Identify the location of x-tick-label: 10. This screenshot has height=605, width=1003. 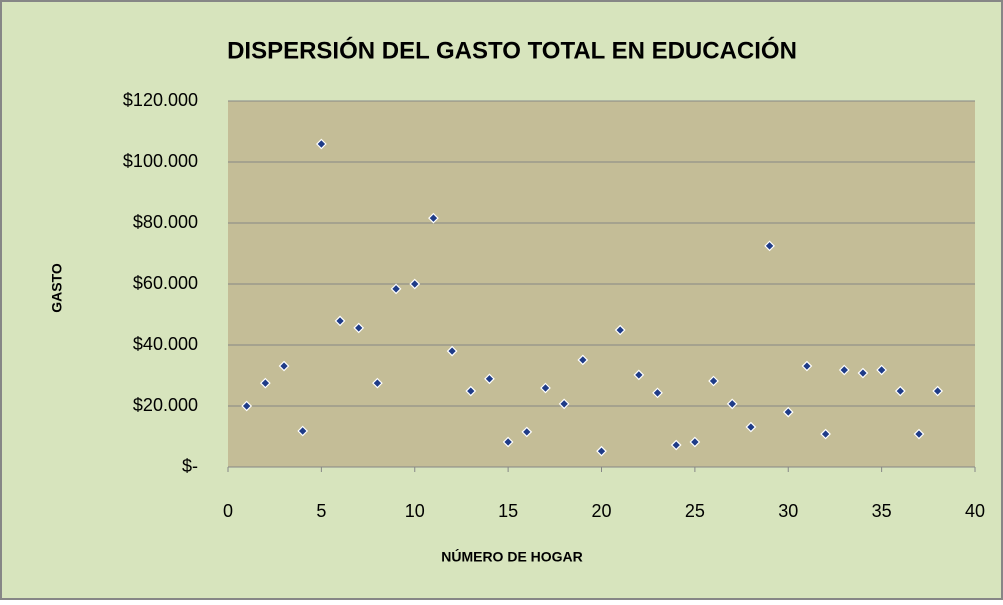
(415, 511).